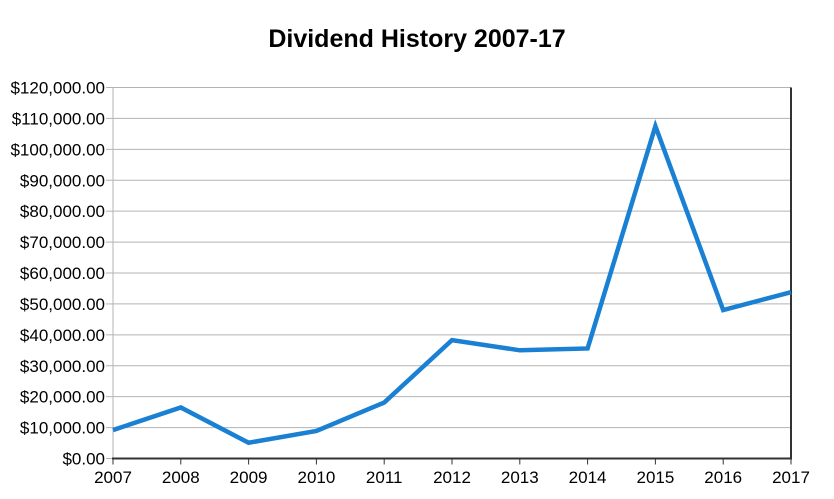 The height and width of the screenshot is (499, 834). I want to click on y-axis-label: $70,000.00, so click(62, 242).